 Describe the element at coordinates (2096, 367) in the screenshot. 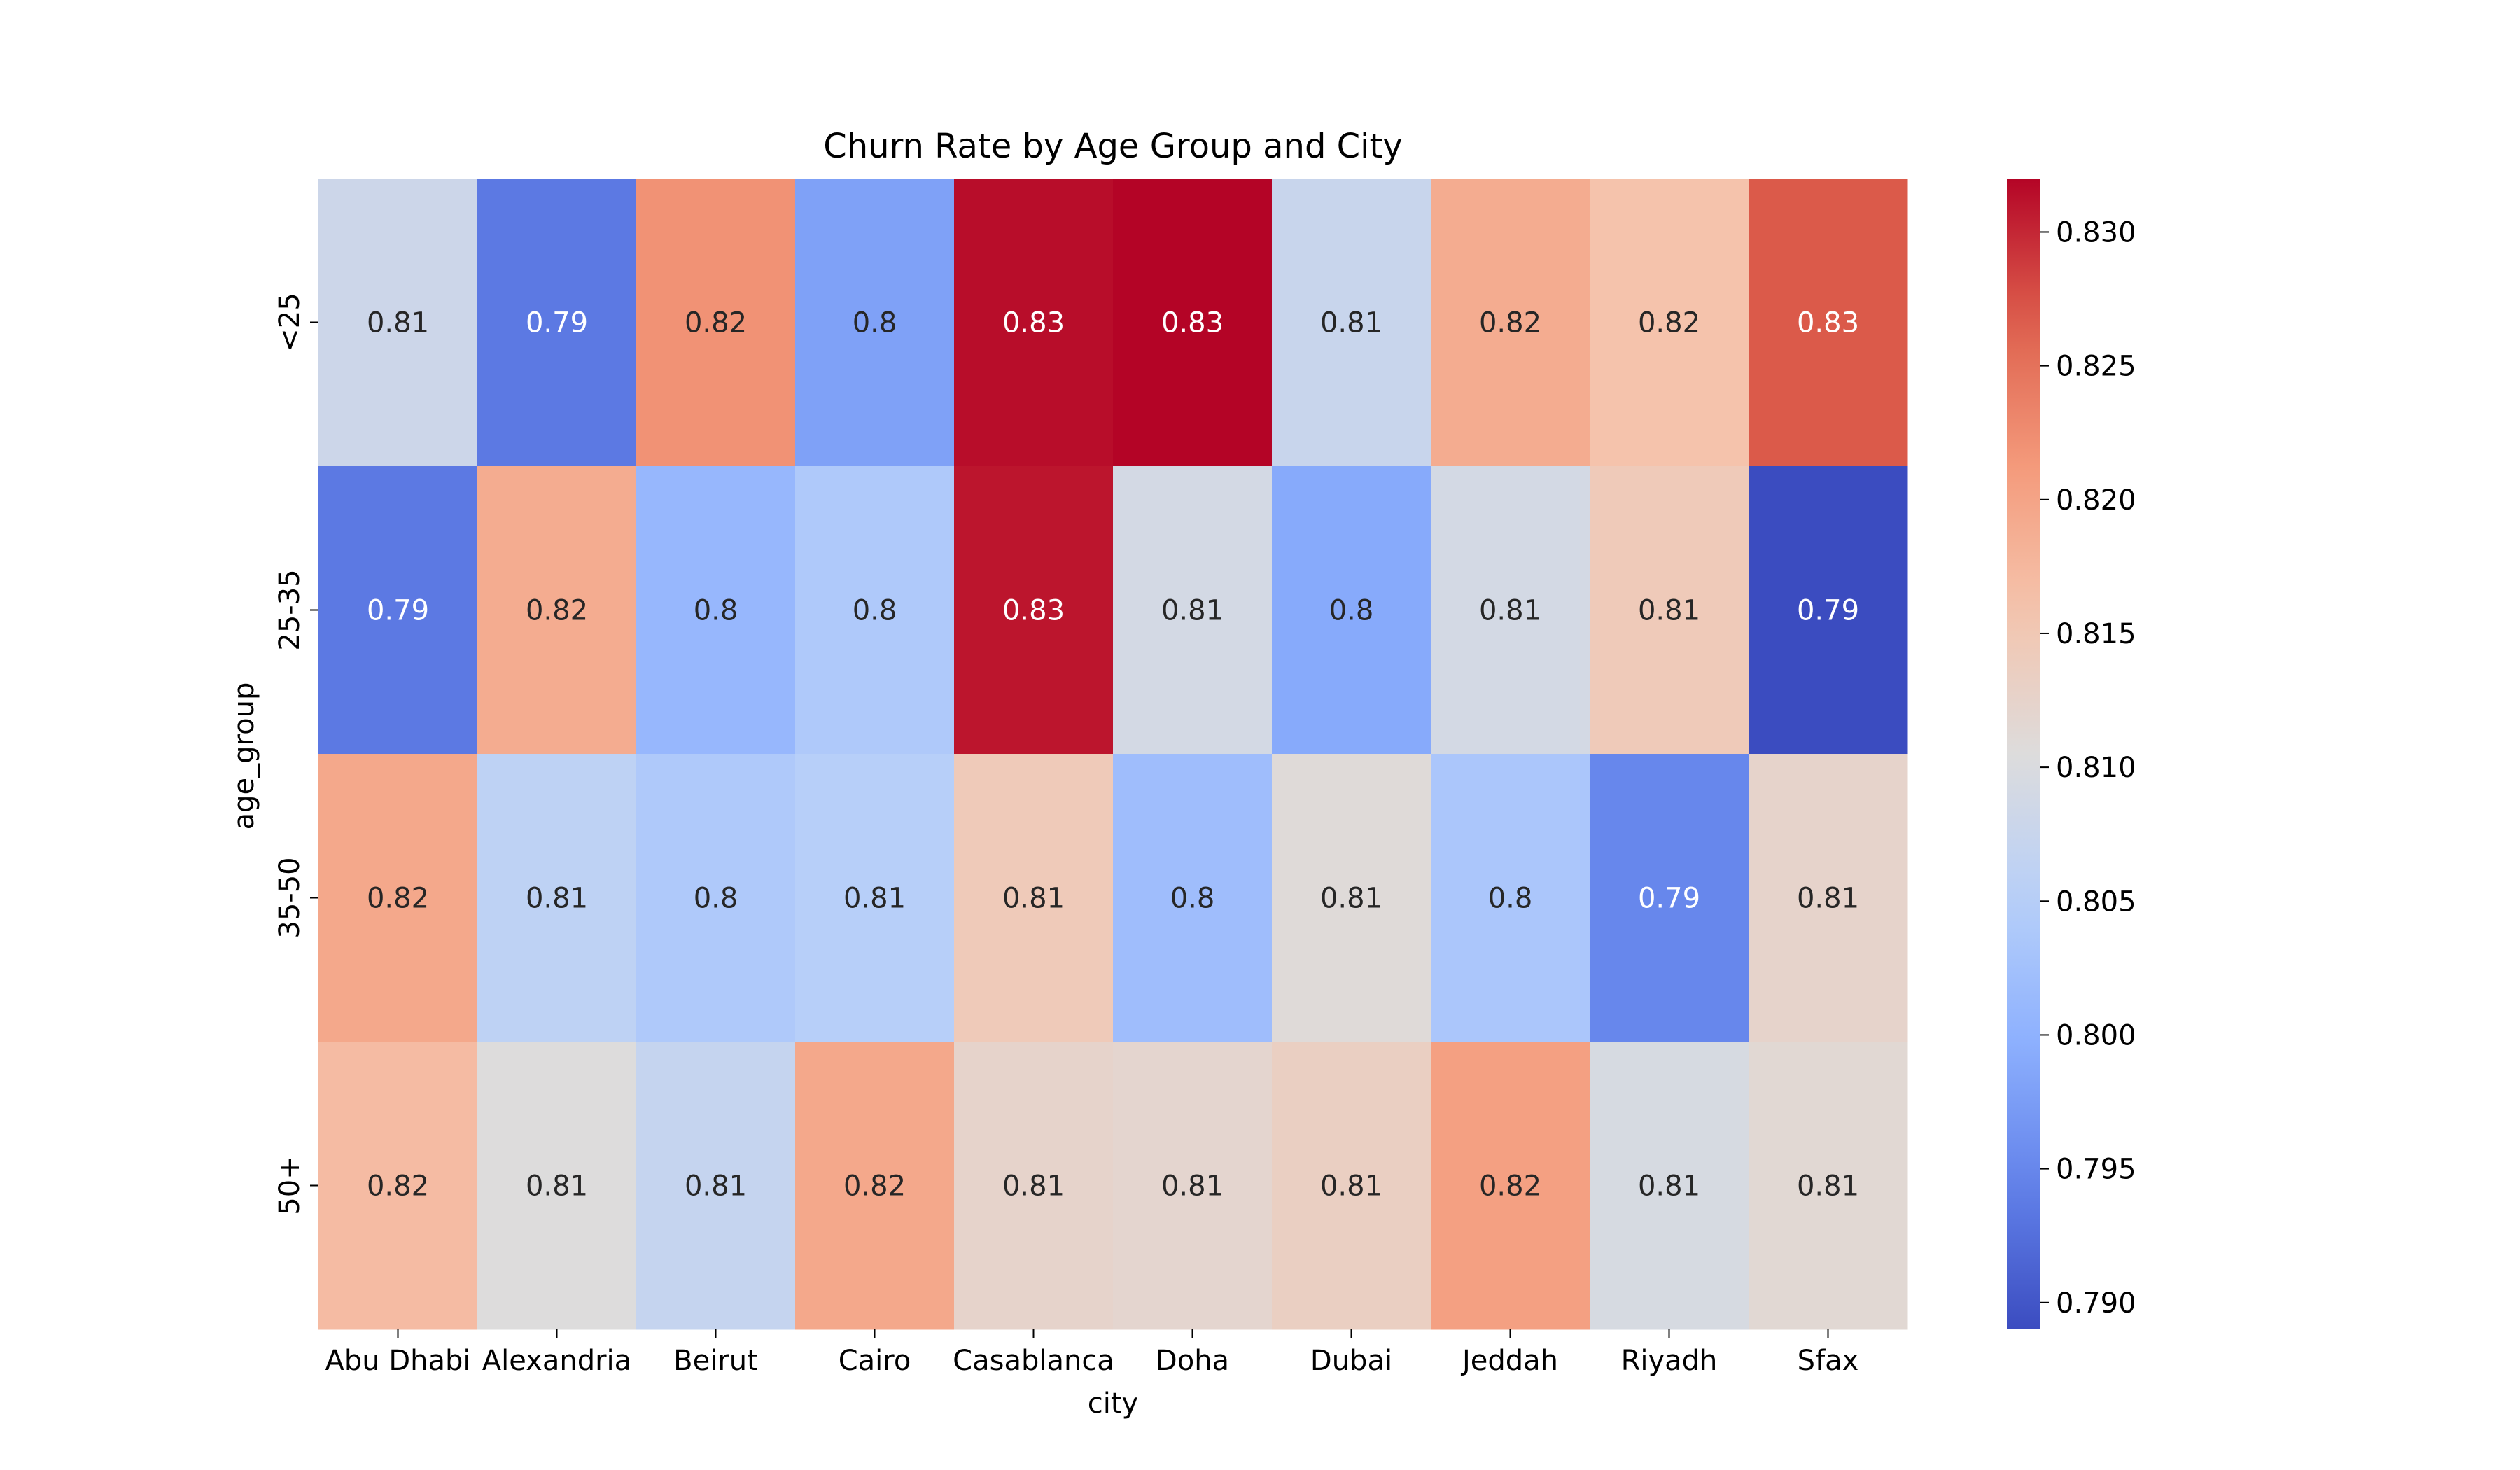

I see `colorbar-tick-label: 0.825` at that location.